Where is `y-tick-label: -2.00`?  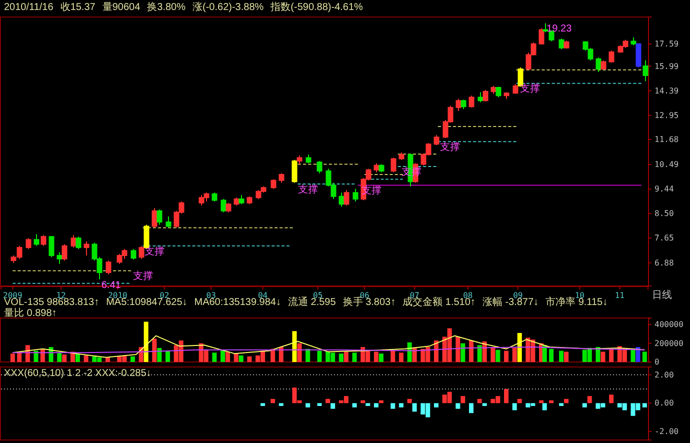 y-tick-label: -2.00 is located at coordinates (666, 431).